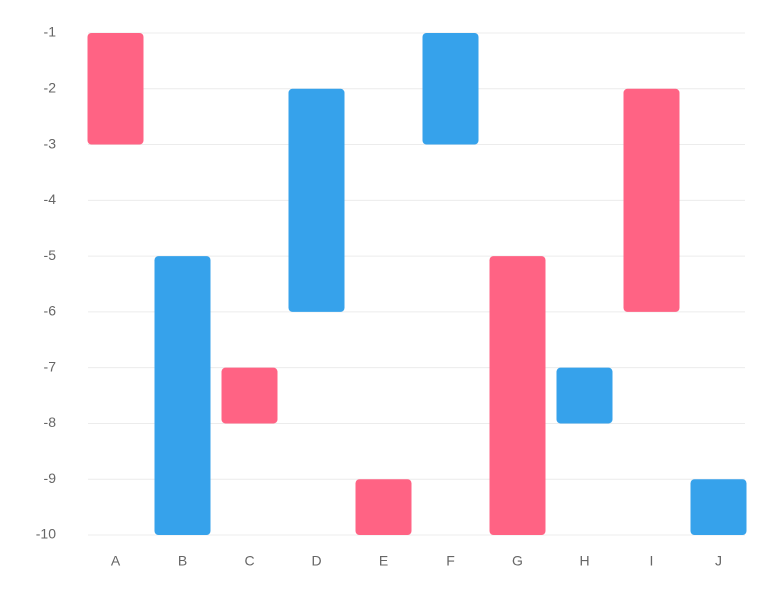 This screenshot has width=773, height=596. Describe the element at coordinates (652, 561) in the screenshot. I see `x-tick-label: I` at that location.